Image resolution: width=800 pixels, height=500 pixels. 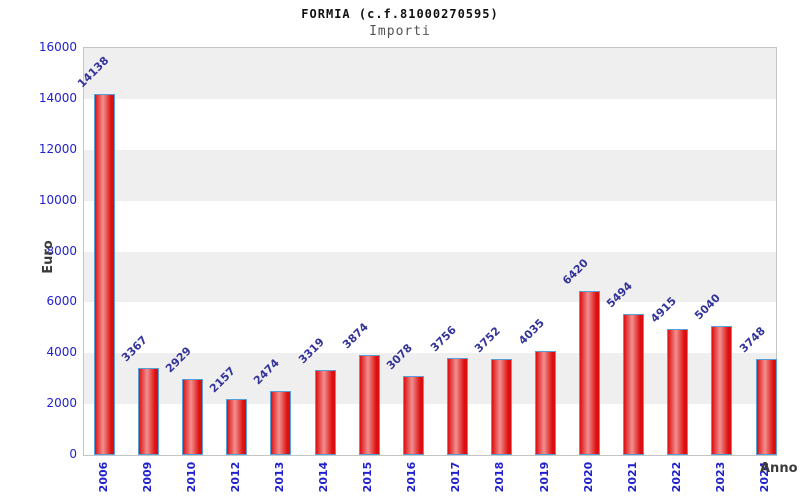 I want to click on x-tick-label: 2019, so click(x=544, y=477).